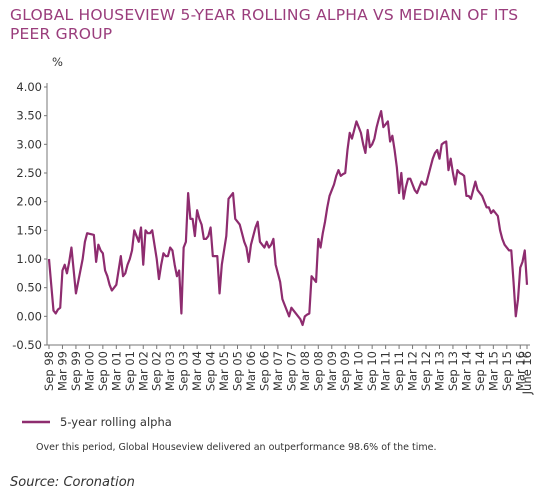  I want to click on x-tick-label: Mar 03, so click(170, 371).